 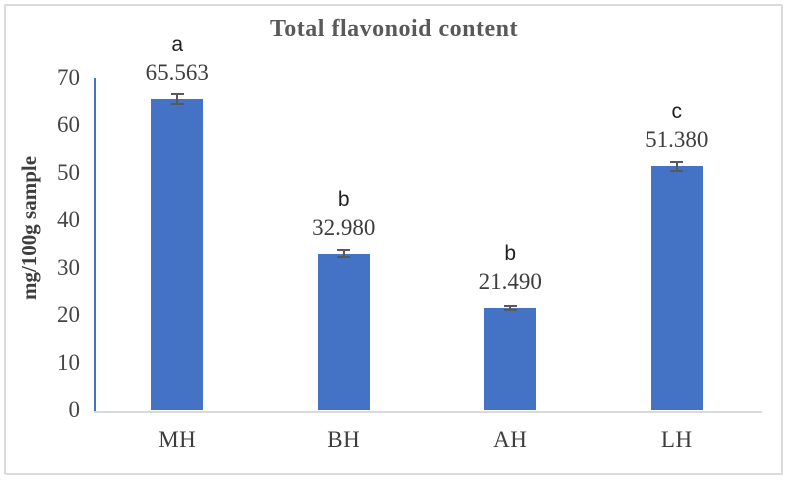 I want to click on bar-value-label: 51.380, so click(x=677, y=140).